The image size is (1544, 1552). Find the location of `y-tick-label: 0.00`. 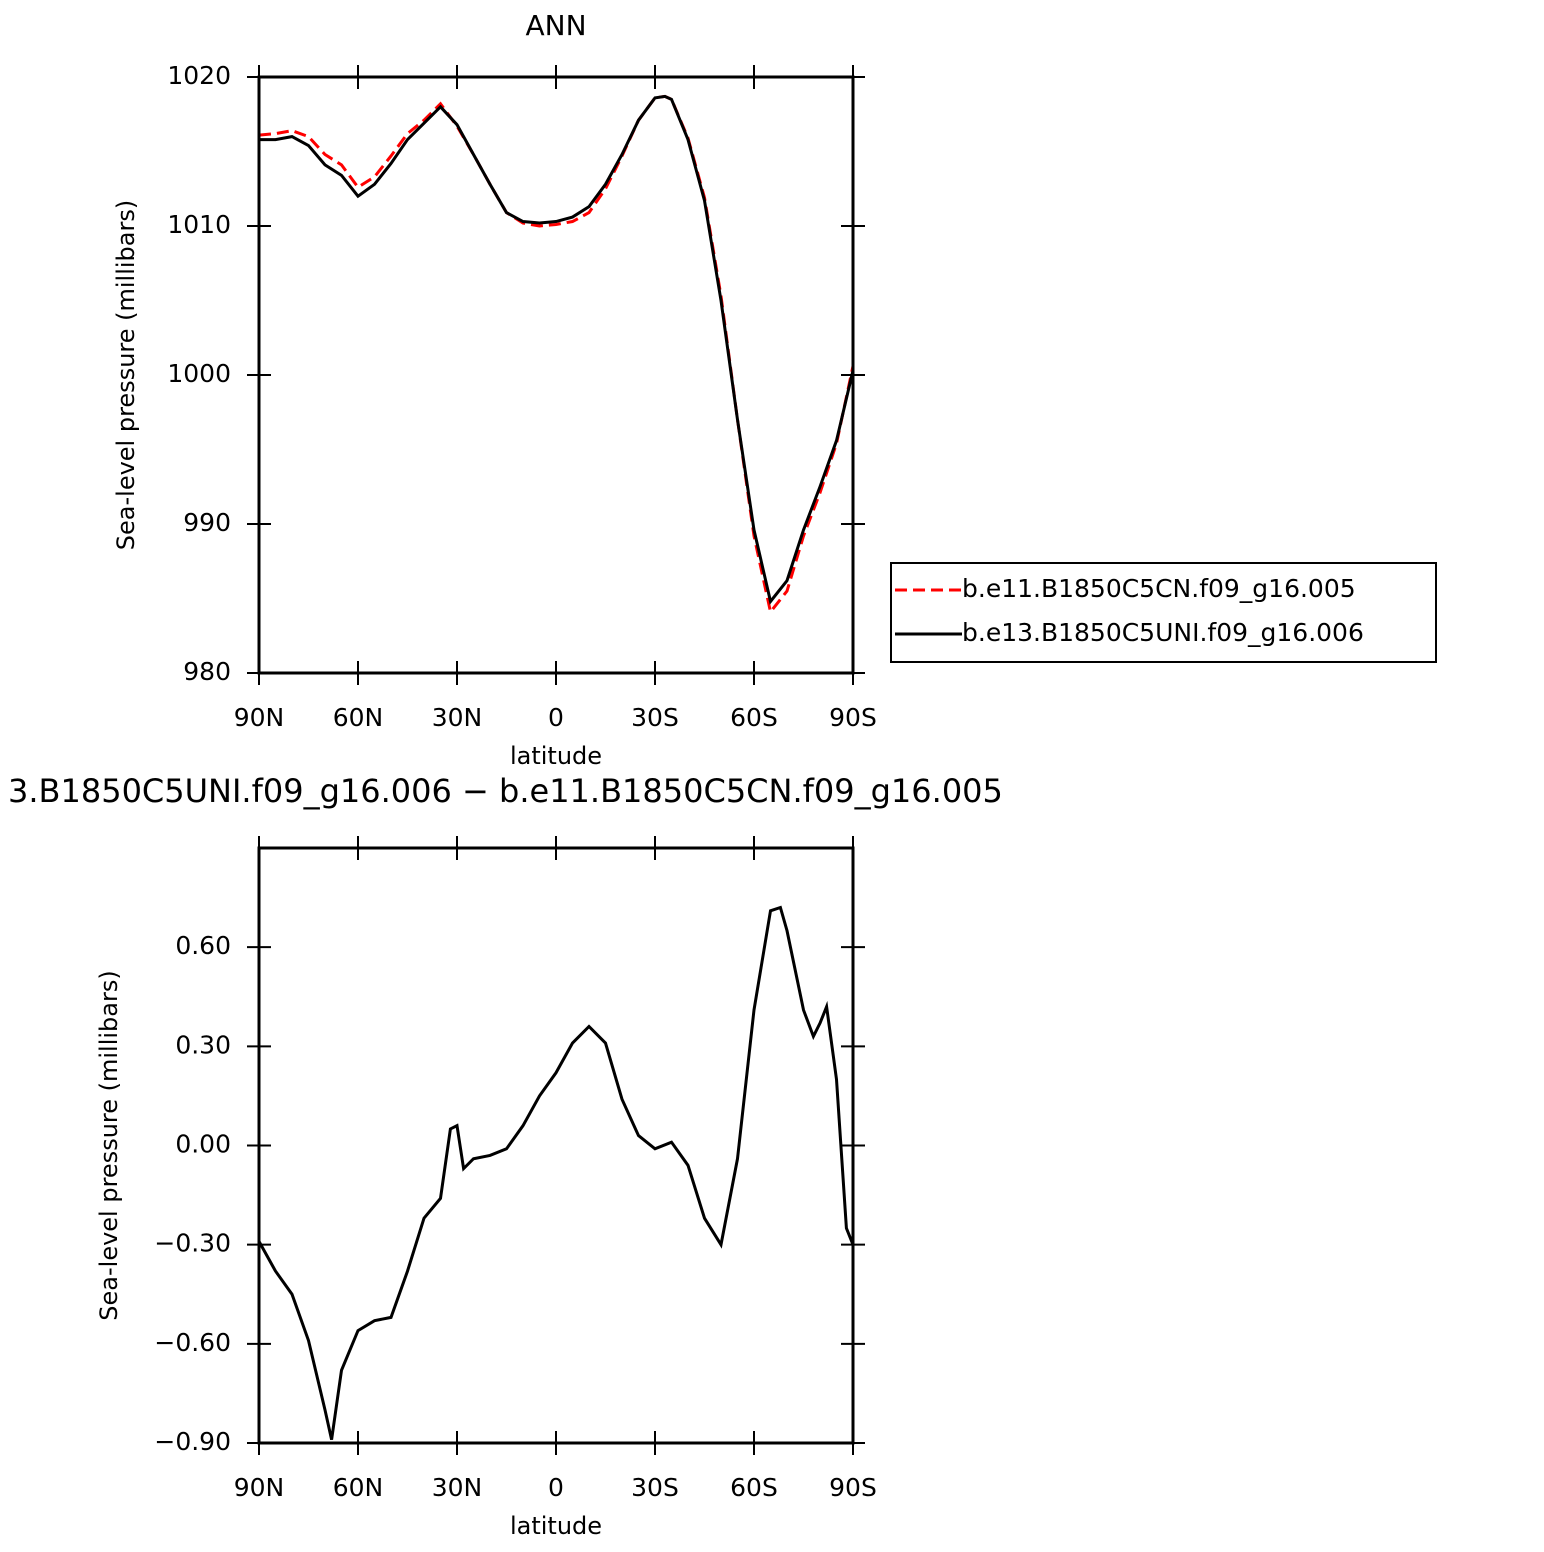

y-tick-label: 0.00 is located at coordinates (203, 1144).